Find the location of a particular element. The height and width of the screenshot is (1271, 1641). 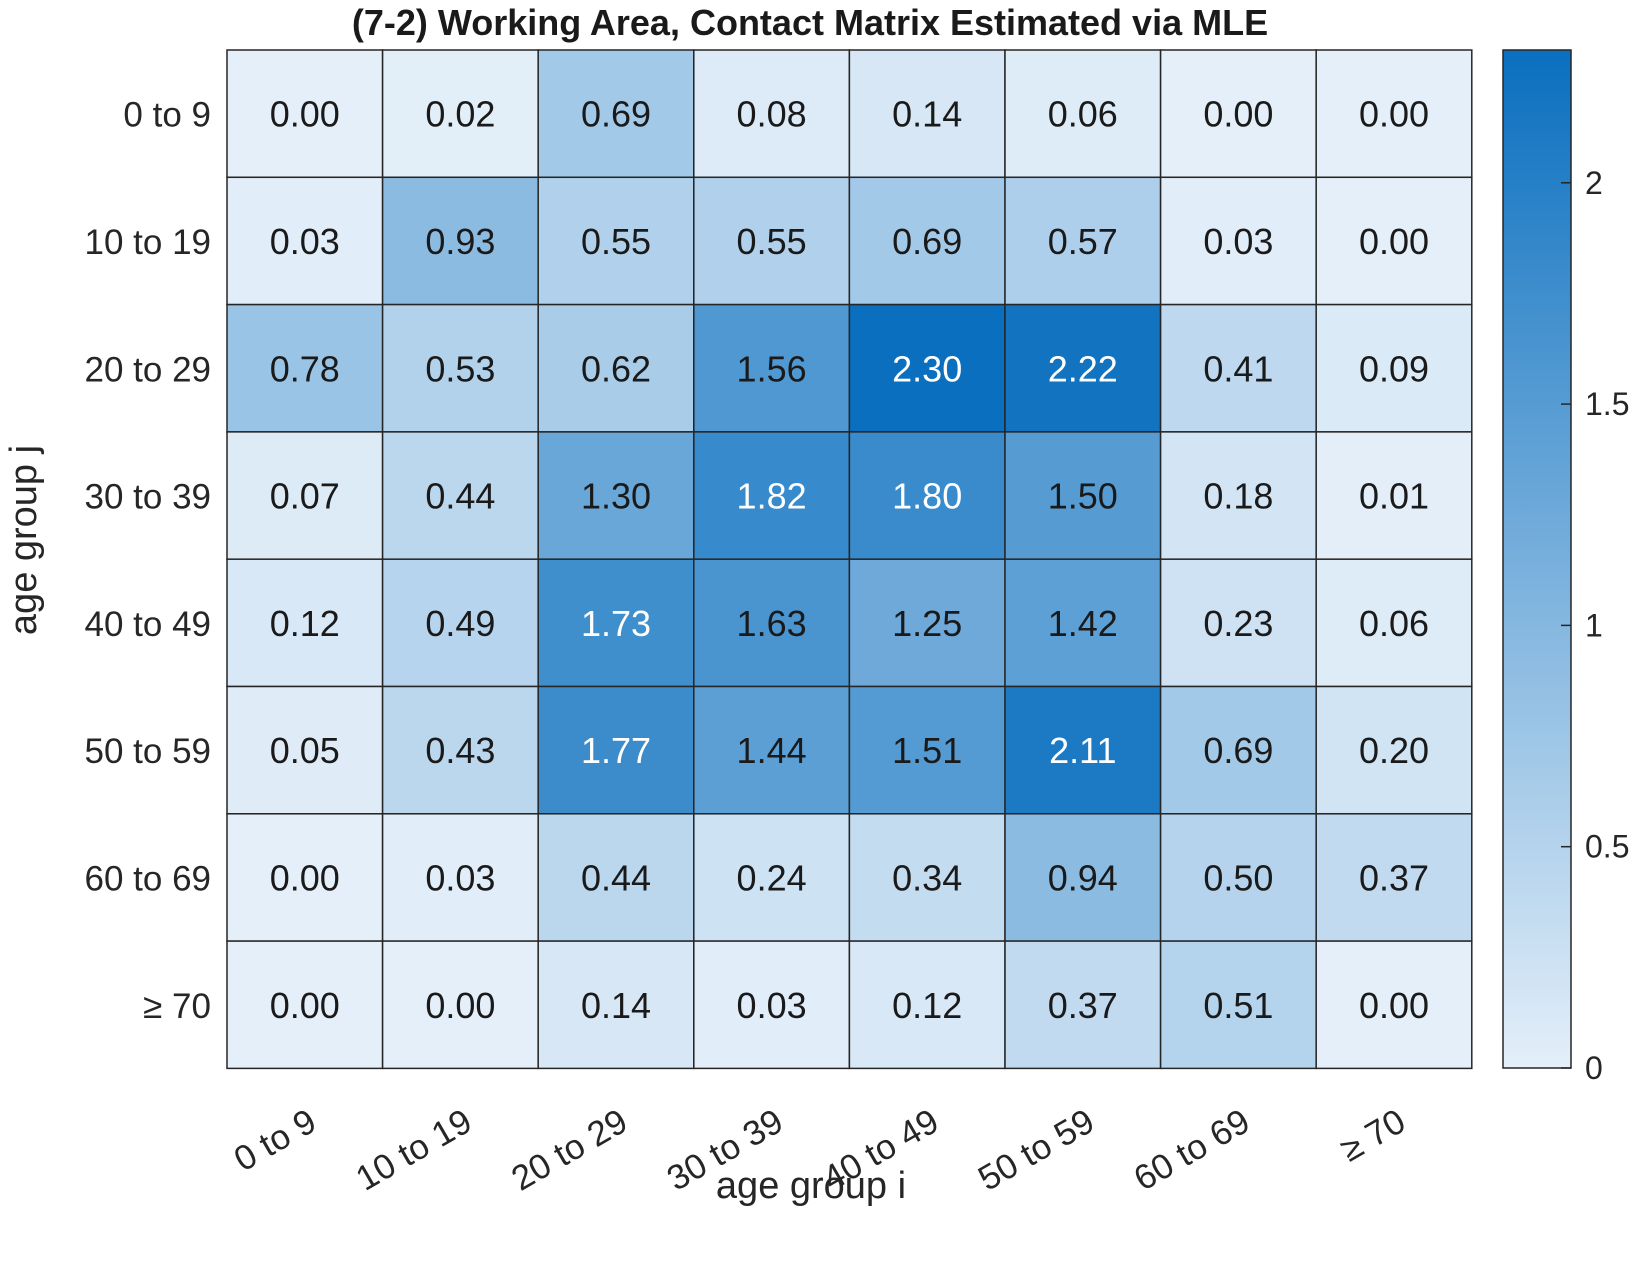

x-tick-label: 0 to 9 is located at coordinates (274, 1141).